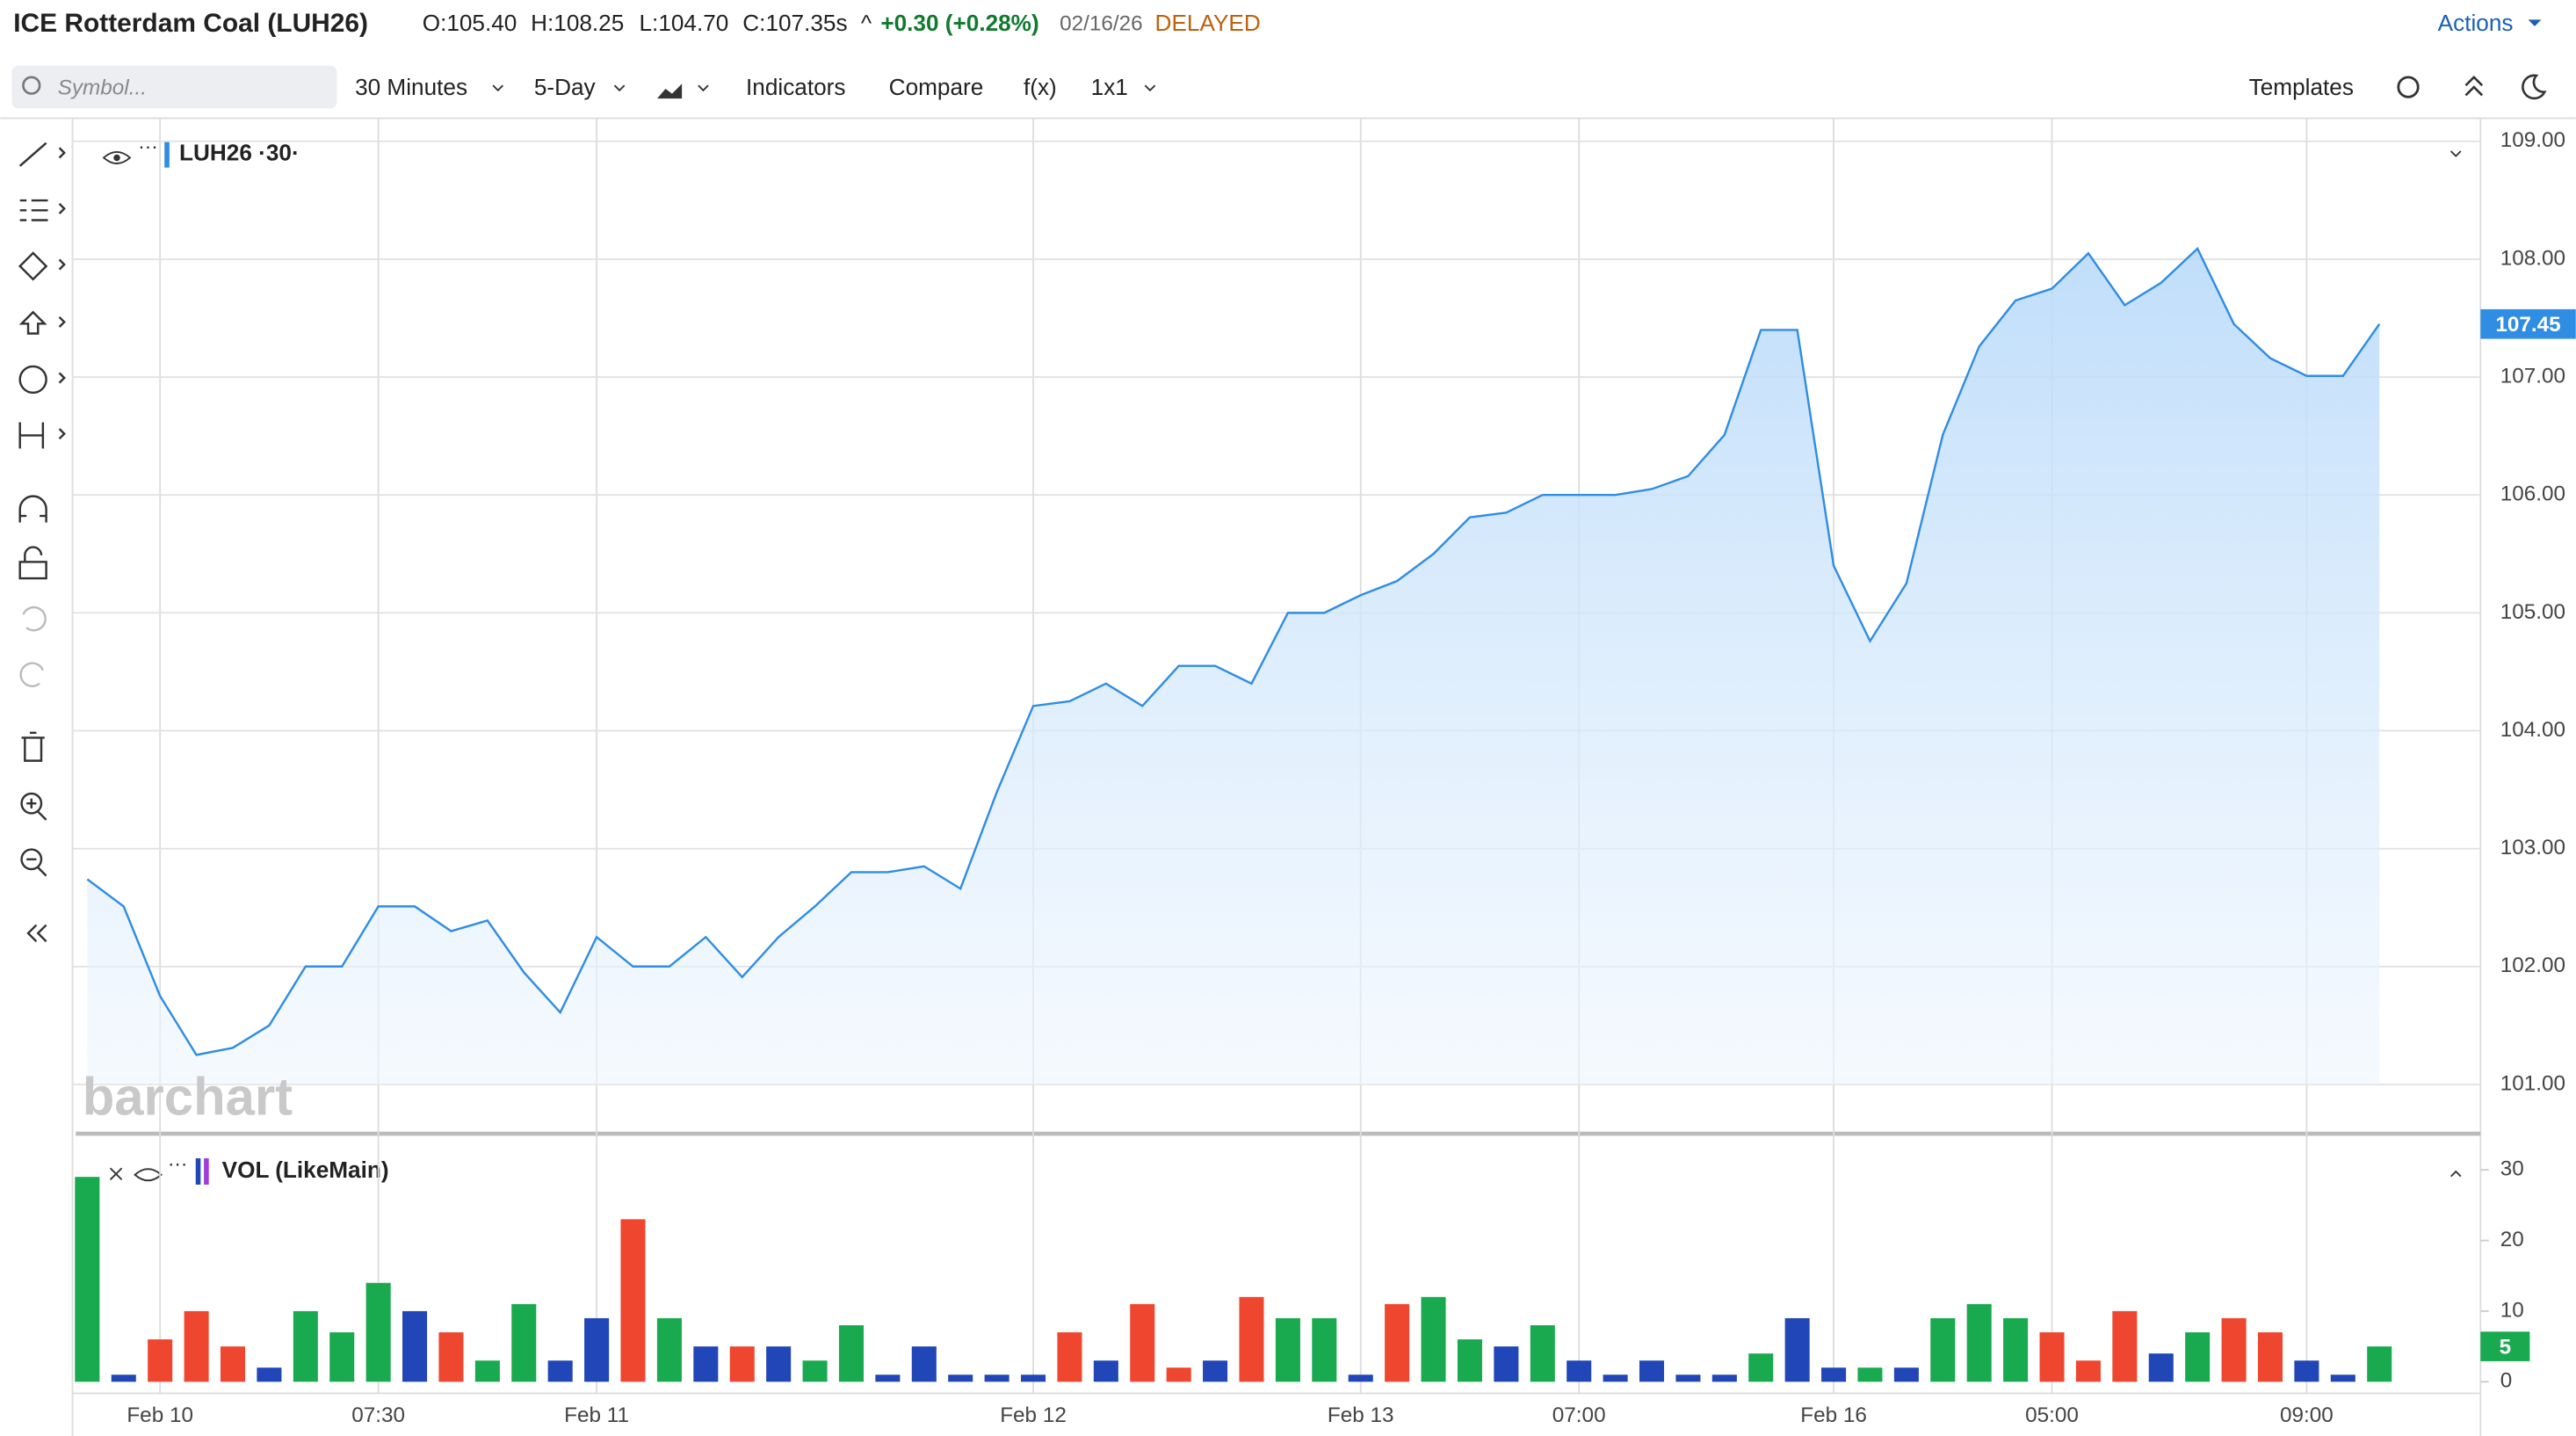 The width and height of the screenshot is (2576, 1436). I want to click on watermark: barchart, so click(188, 1096).